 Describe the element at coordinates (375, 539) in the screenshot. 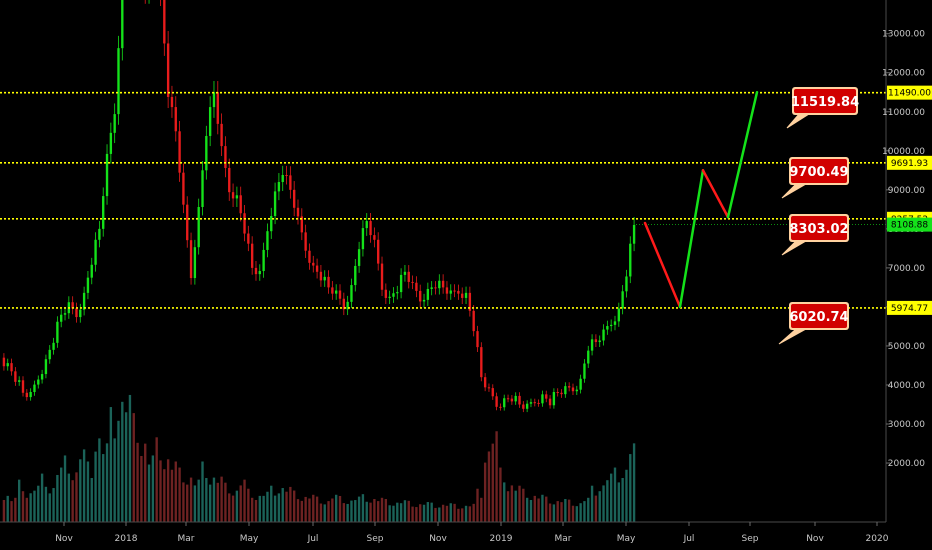

I see `x-tick-label: Sep` at that location.